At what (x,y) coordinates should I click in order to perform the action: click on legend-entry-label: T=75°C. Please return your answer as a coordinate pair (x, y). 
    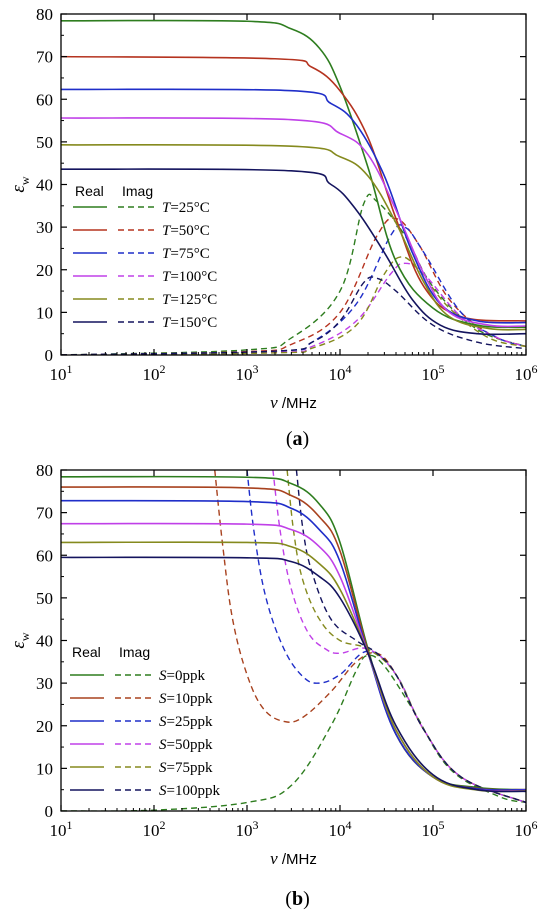
    Looking at the image, I should click on (186, 254).